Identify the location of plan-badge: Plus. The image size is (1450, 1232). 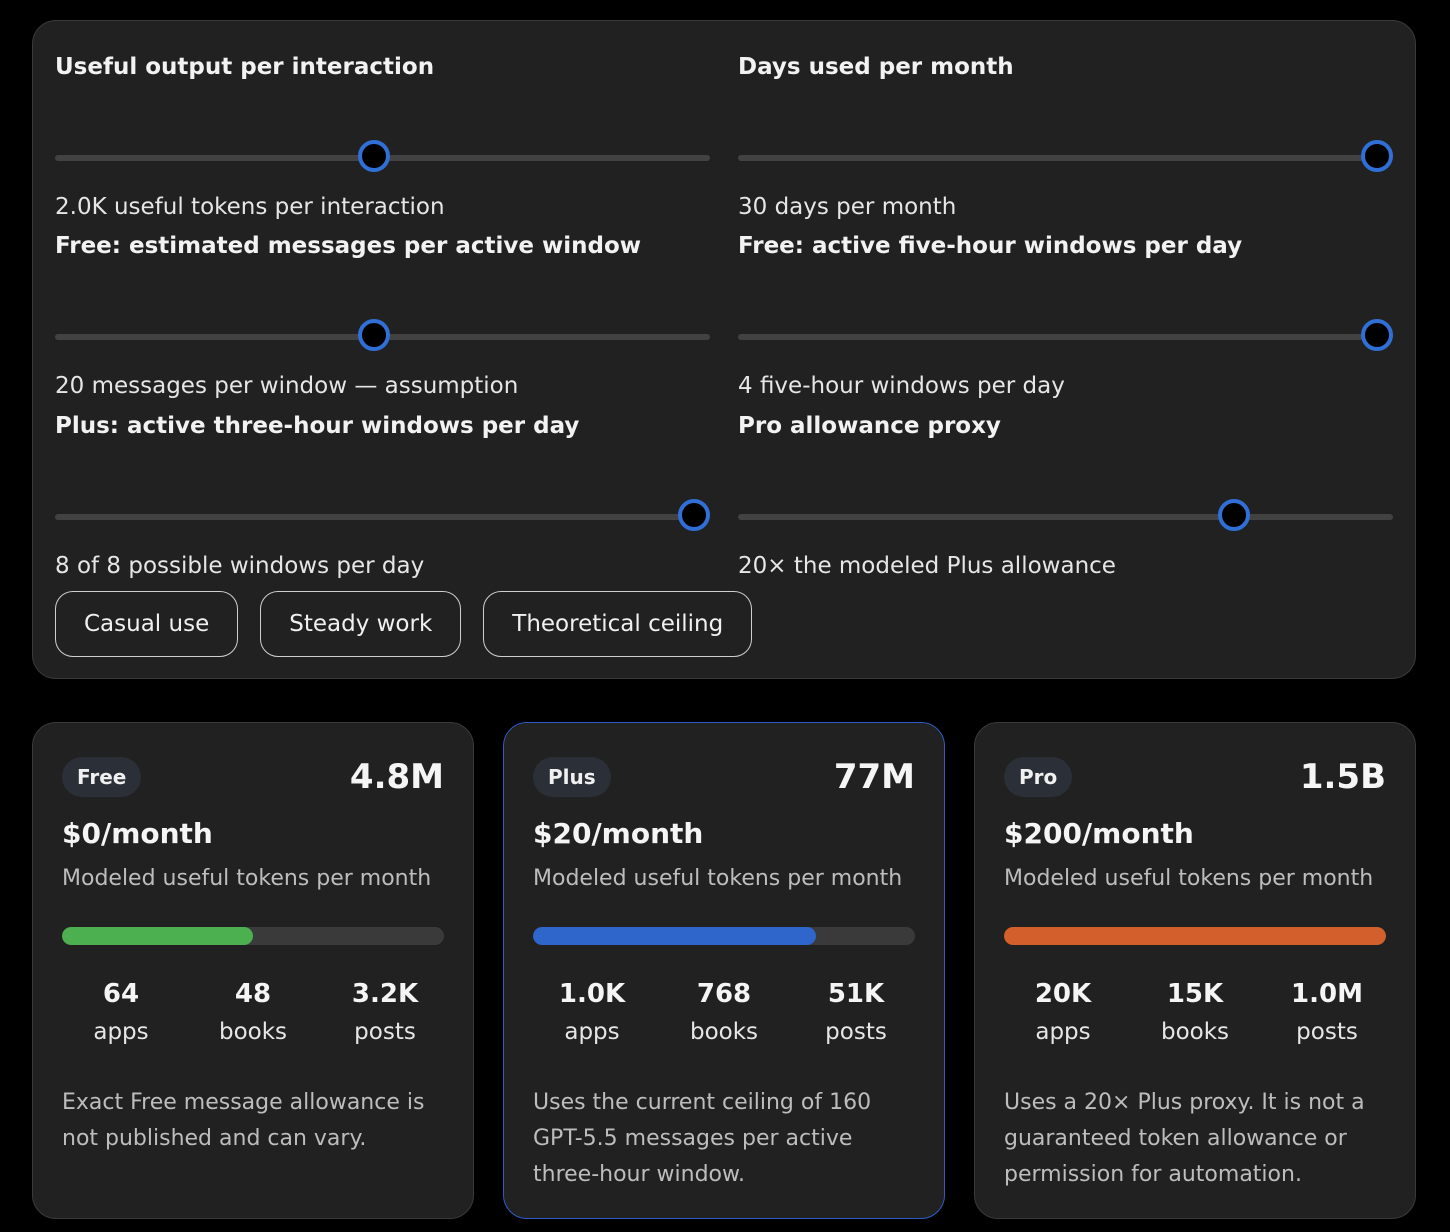
(572, 777).